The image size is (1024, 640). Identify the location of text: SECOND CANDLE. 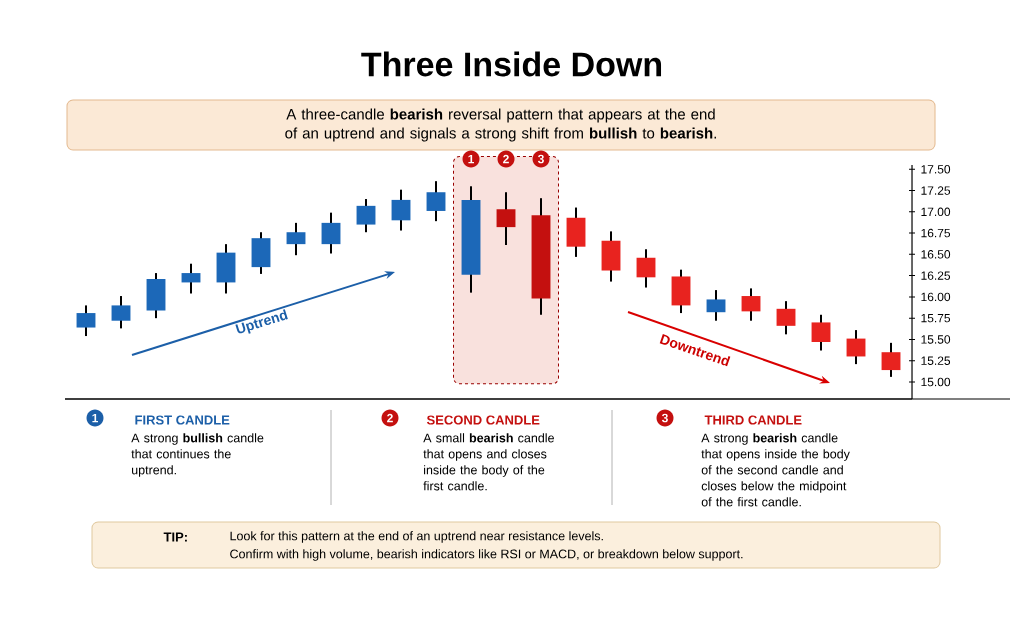
(483, 420).